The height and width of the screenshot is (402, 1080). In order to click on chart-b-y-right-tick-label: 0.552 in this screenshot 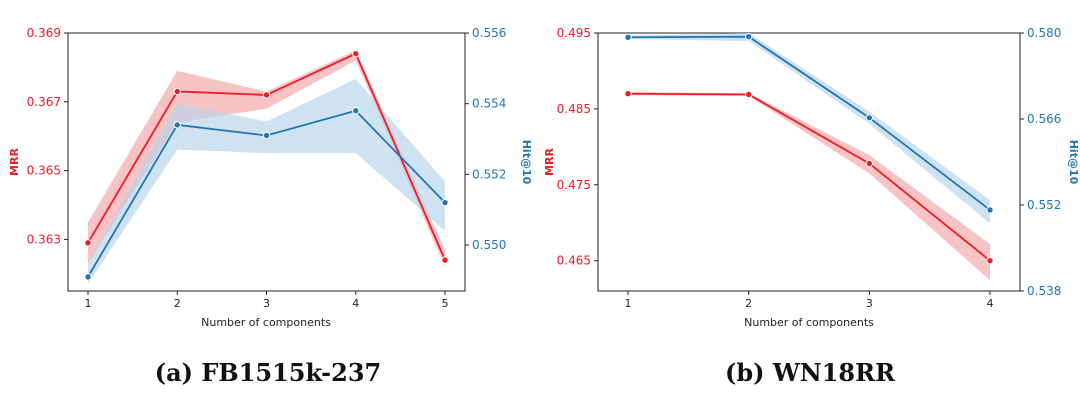, I will do `click(1044, 205)`.